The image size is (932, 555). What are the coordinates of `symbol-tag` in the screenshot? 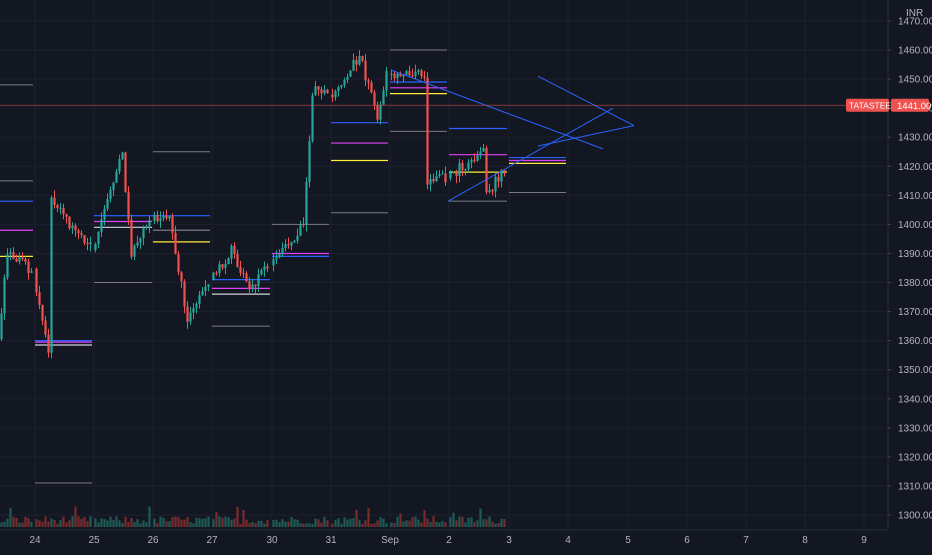 It's located at (867, 105).